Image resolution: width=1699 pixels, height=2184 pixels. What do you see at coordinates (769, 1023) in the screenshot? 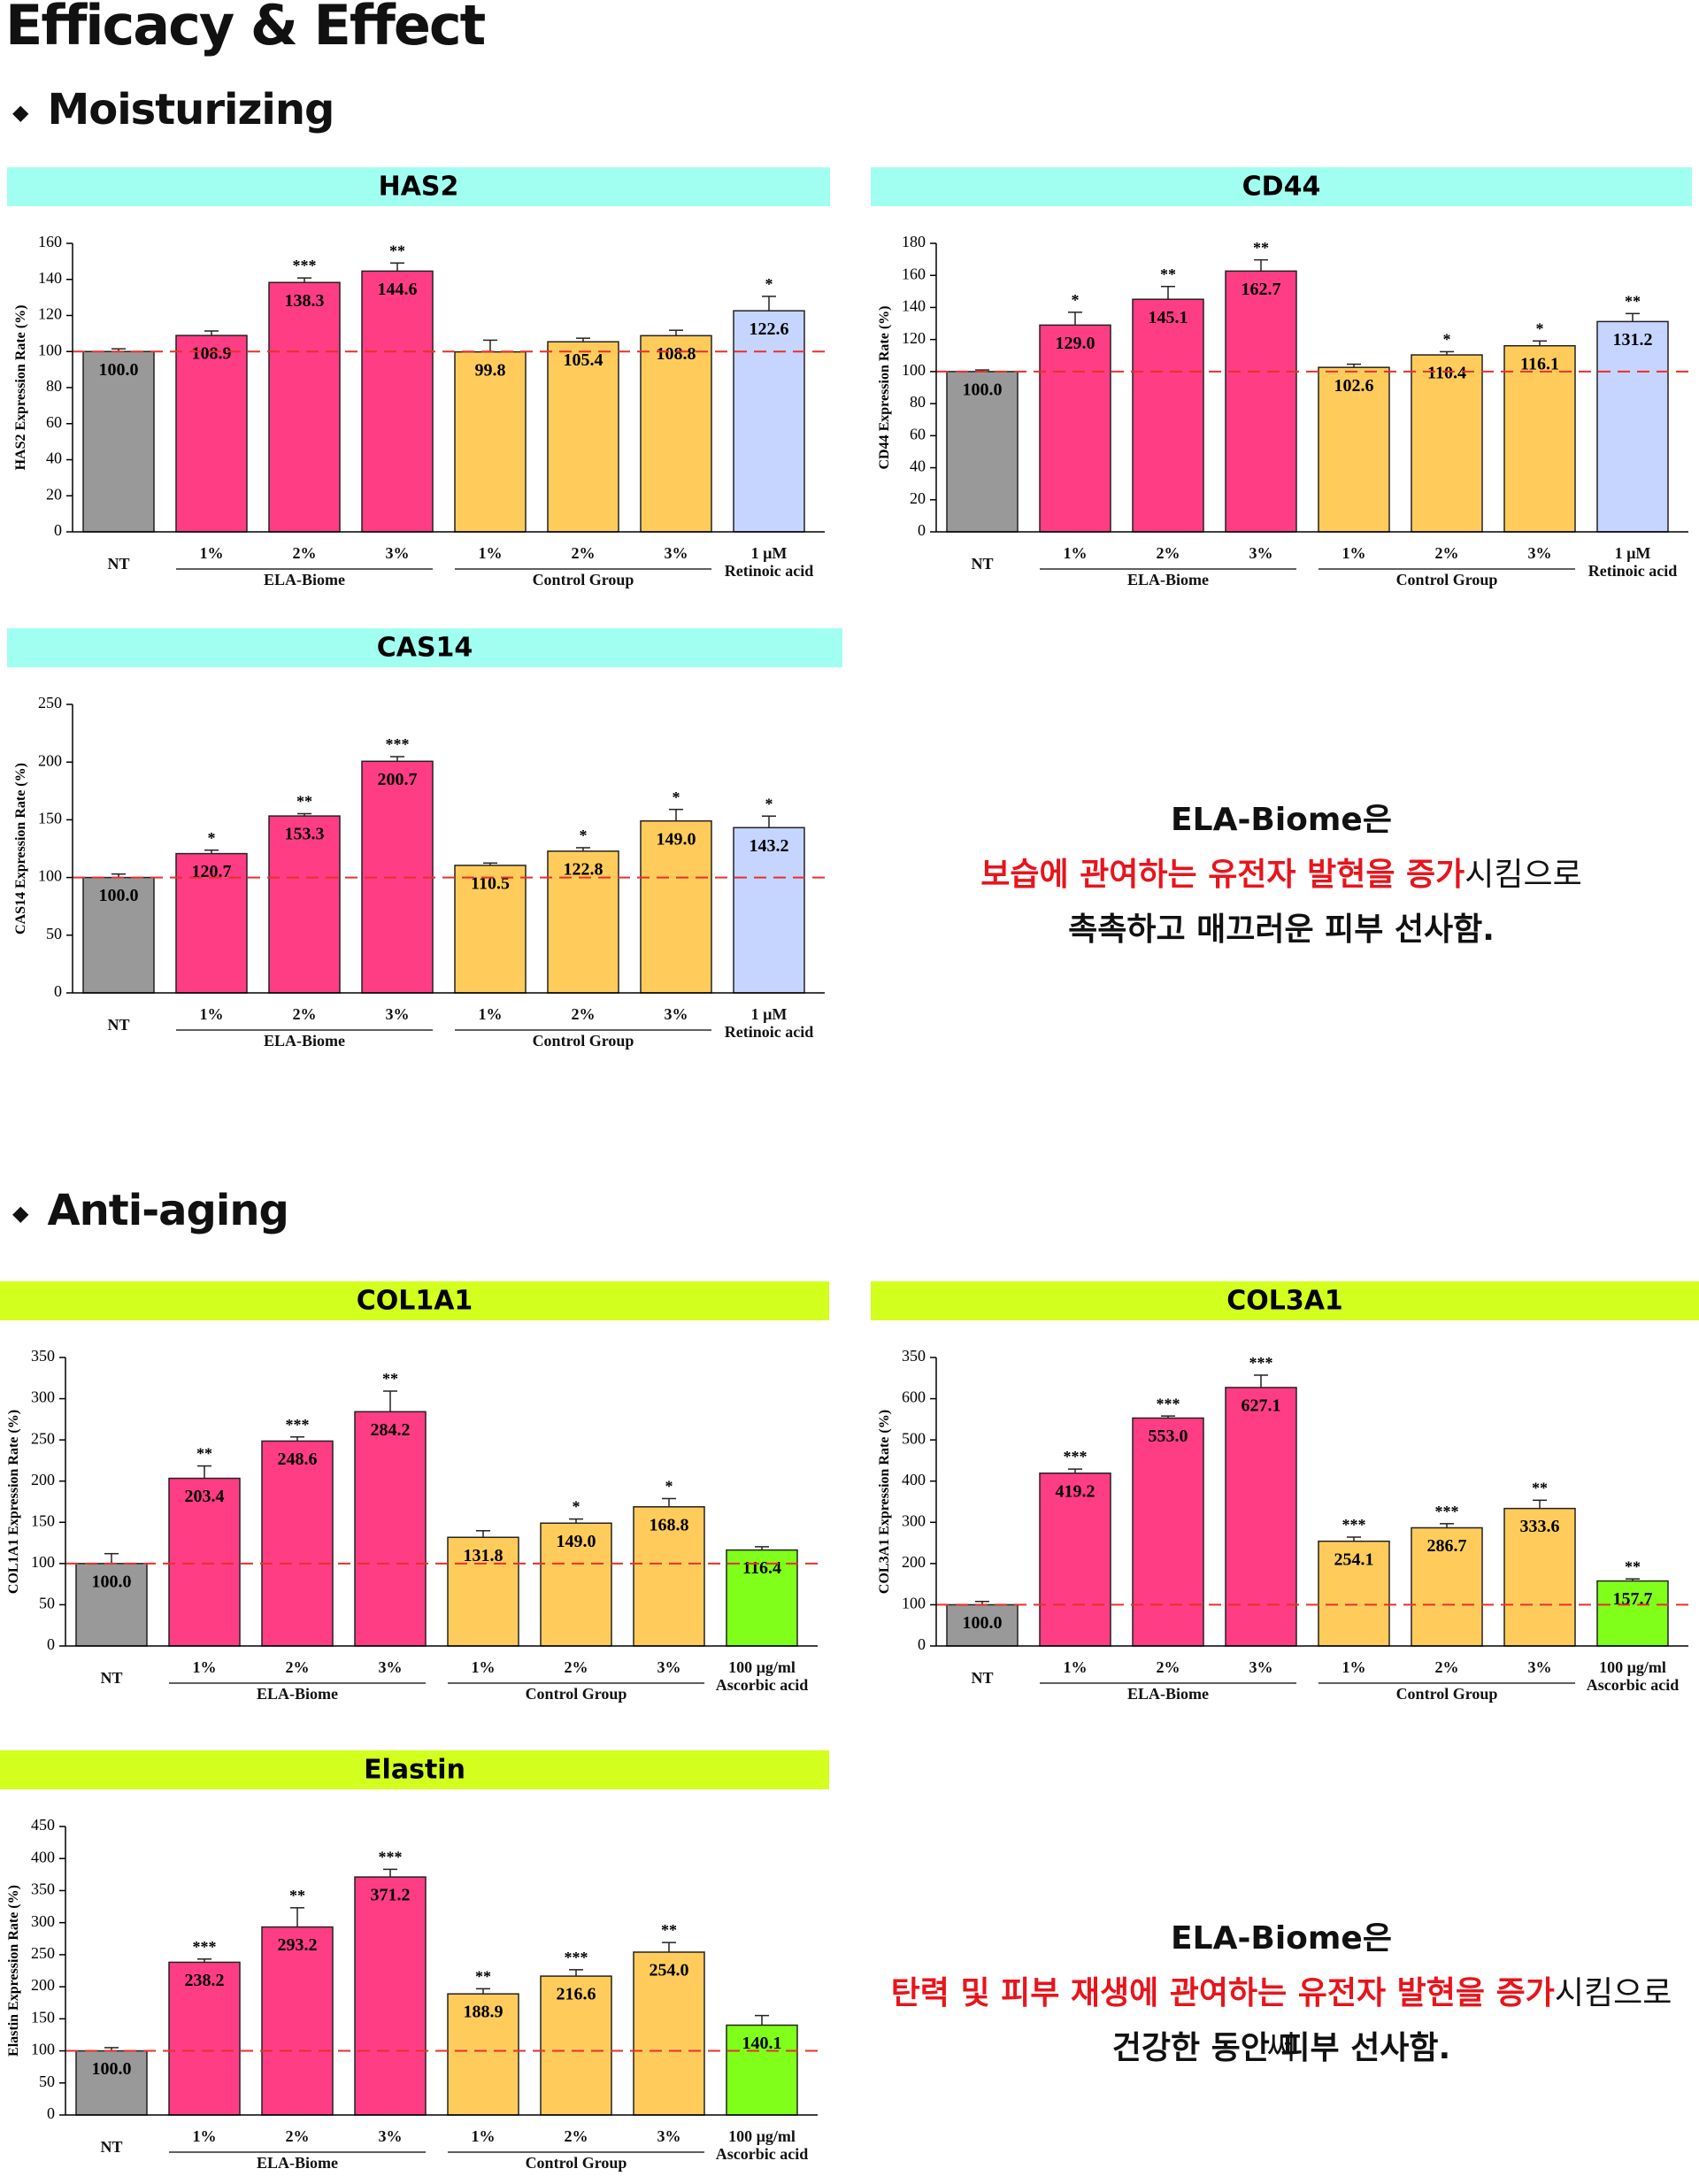
I see `x-tick-label: 1 µM Retinoic acid` at bounding box center [769, 1023].